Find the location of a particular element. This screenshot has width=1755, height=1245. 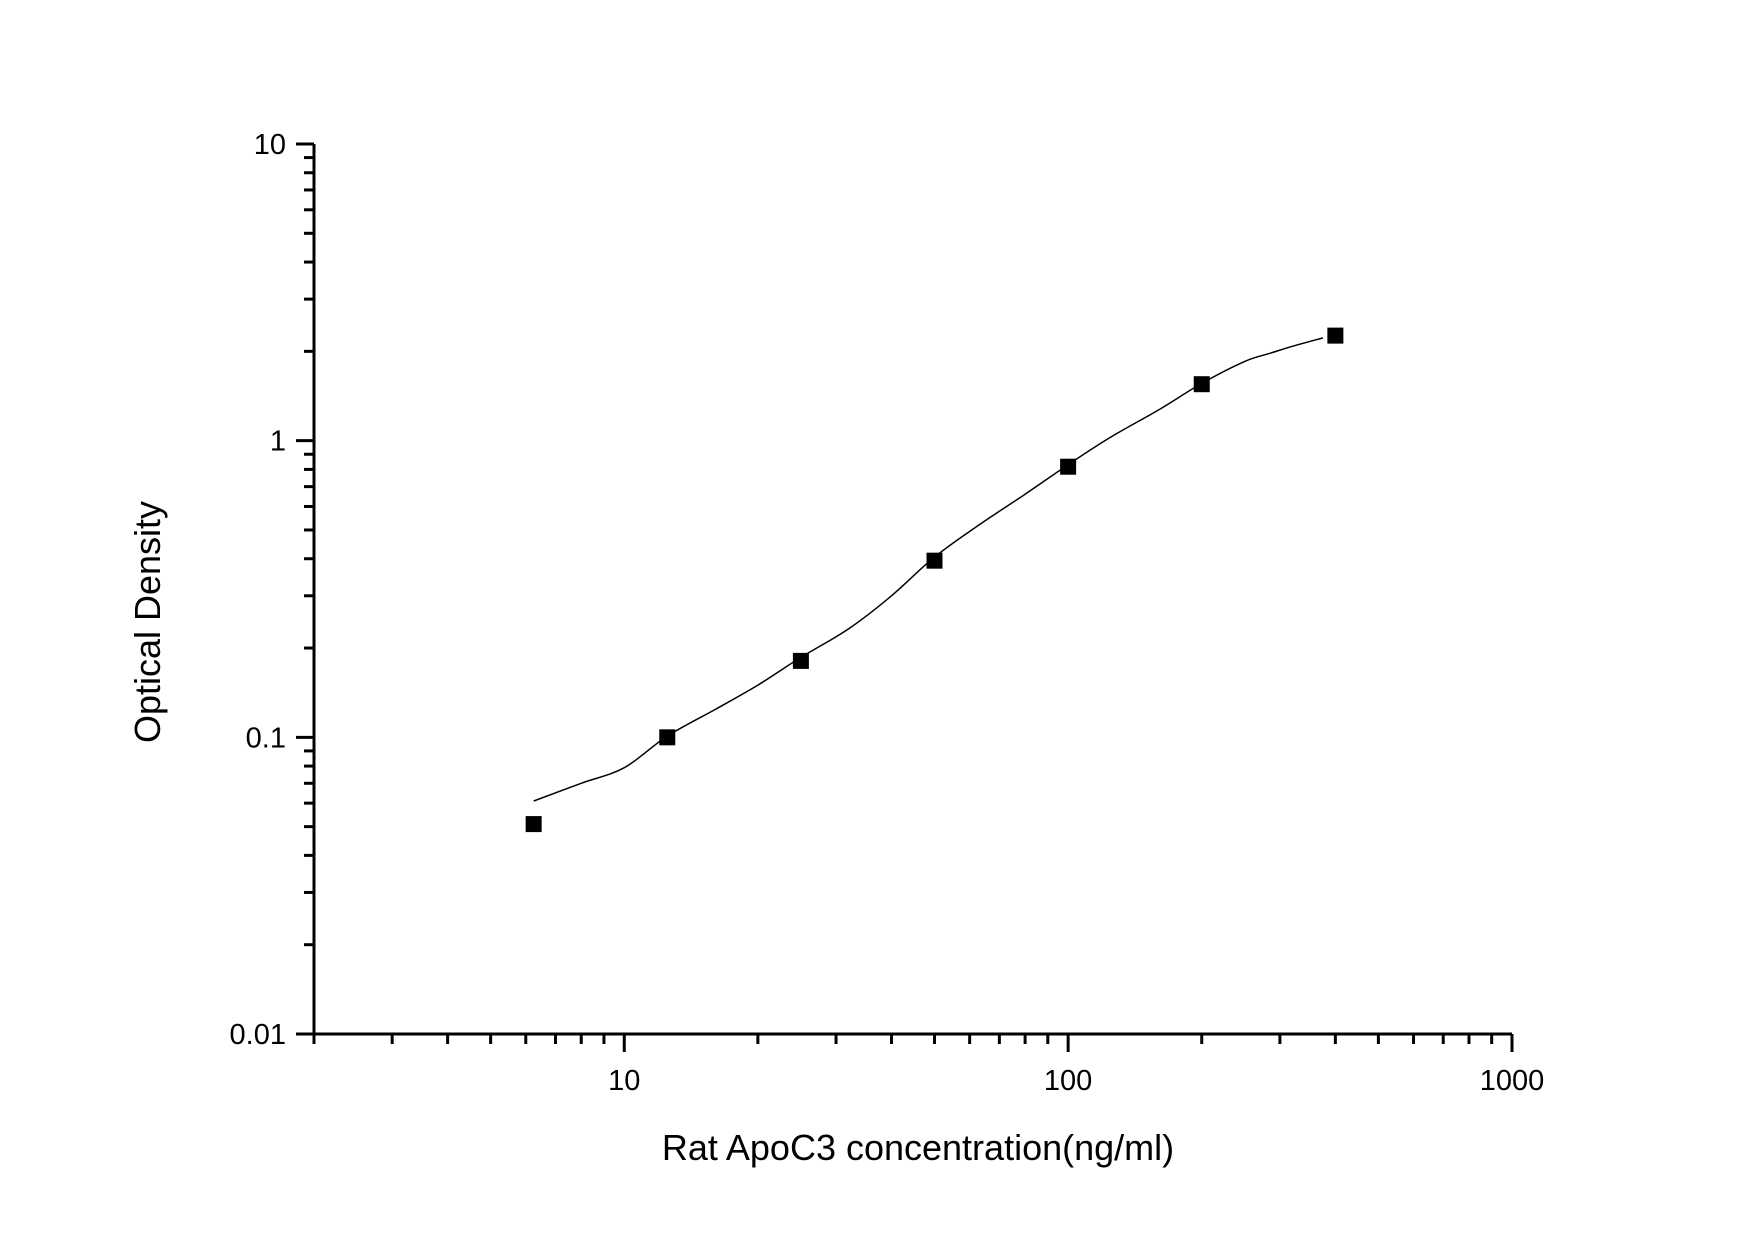

y-tick-label: 0.01 is located at coordinates (258, 1035).